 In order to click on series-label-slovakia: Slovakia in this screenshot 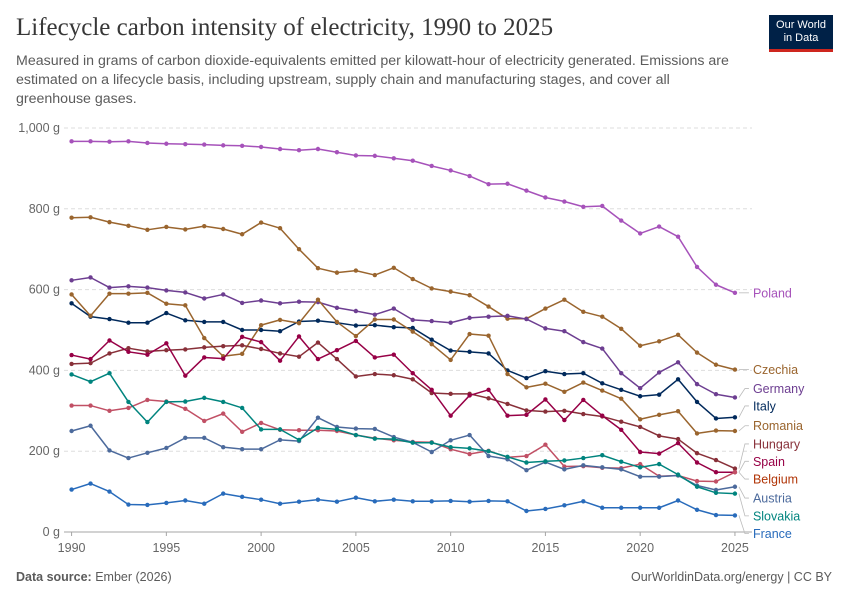, I will do `click(776, 516)`.